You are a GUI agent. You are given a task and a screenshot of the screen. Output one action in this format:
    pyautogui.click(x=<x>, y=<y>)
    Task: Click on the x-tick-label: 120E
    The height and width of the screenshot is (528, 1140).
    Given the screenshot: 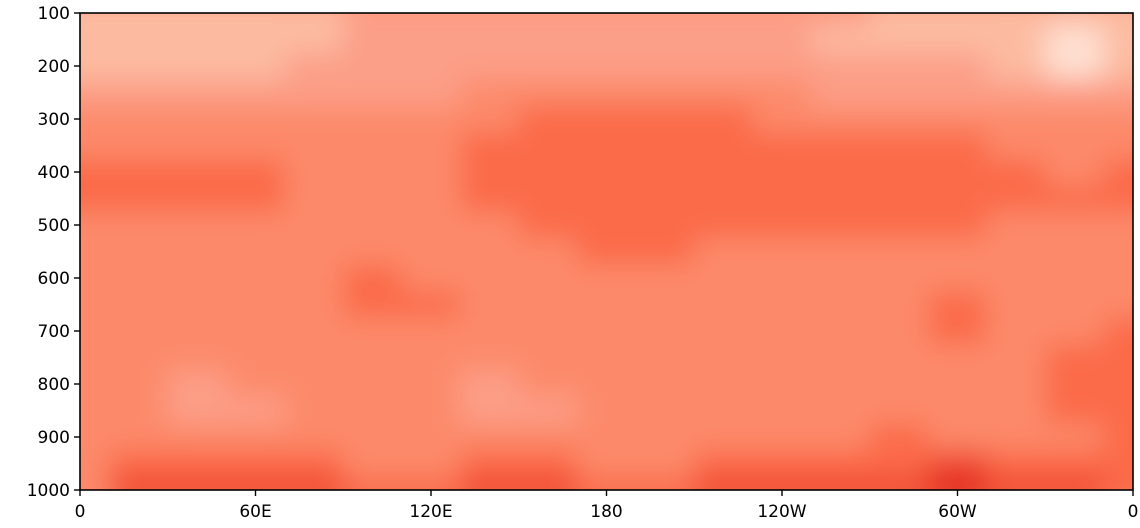 What is the action you would take?
    pyautogui.click(x=430, y=512)
    